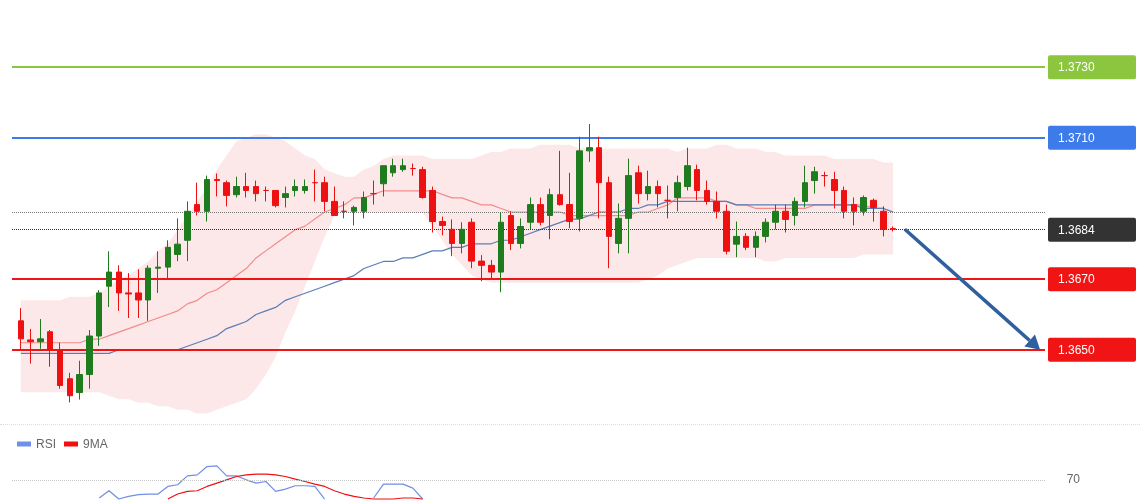 The width and height of the screenshot is (1140, 500). Describe the element at coordinates (1077, 67) in the screenshot. I see `y-tick-label: 1.3730` at that location.